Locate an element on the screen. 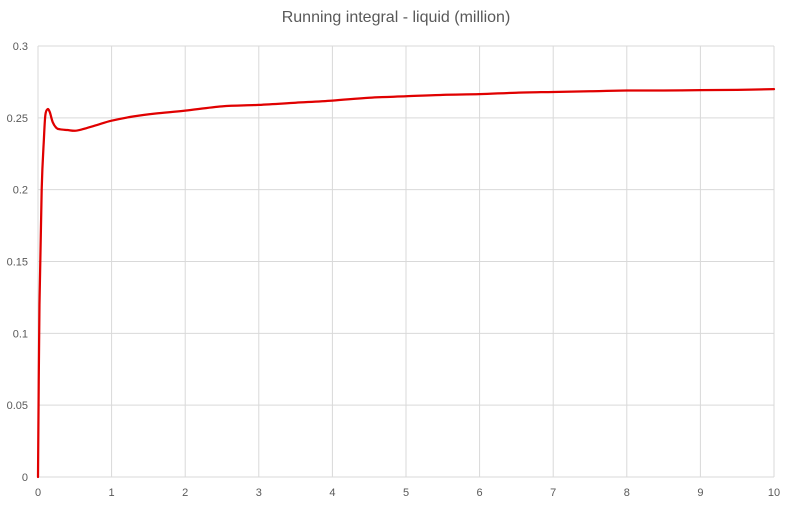 The image size is (792, 506). y-tick-label: 0.15 is located at coordinates (17, 263).